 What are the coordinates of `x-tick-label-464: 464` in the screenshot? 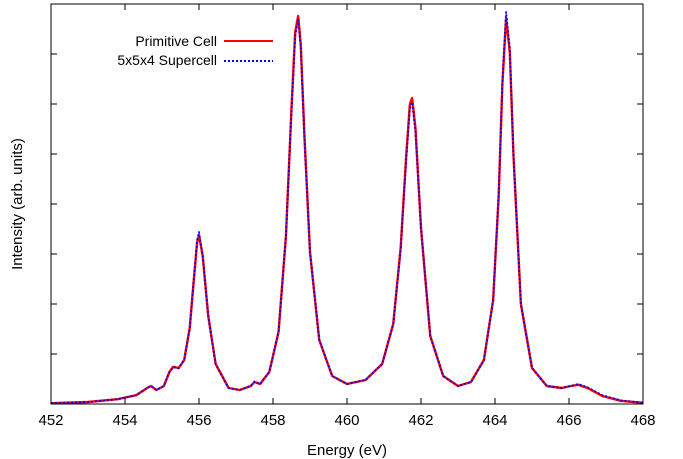 It's located at (494, 420).